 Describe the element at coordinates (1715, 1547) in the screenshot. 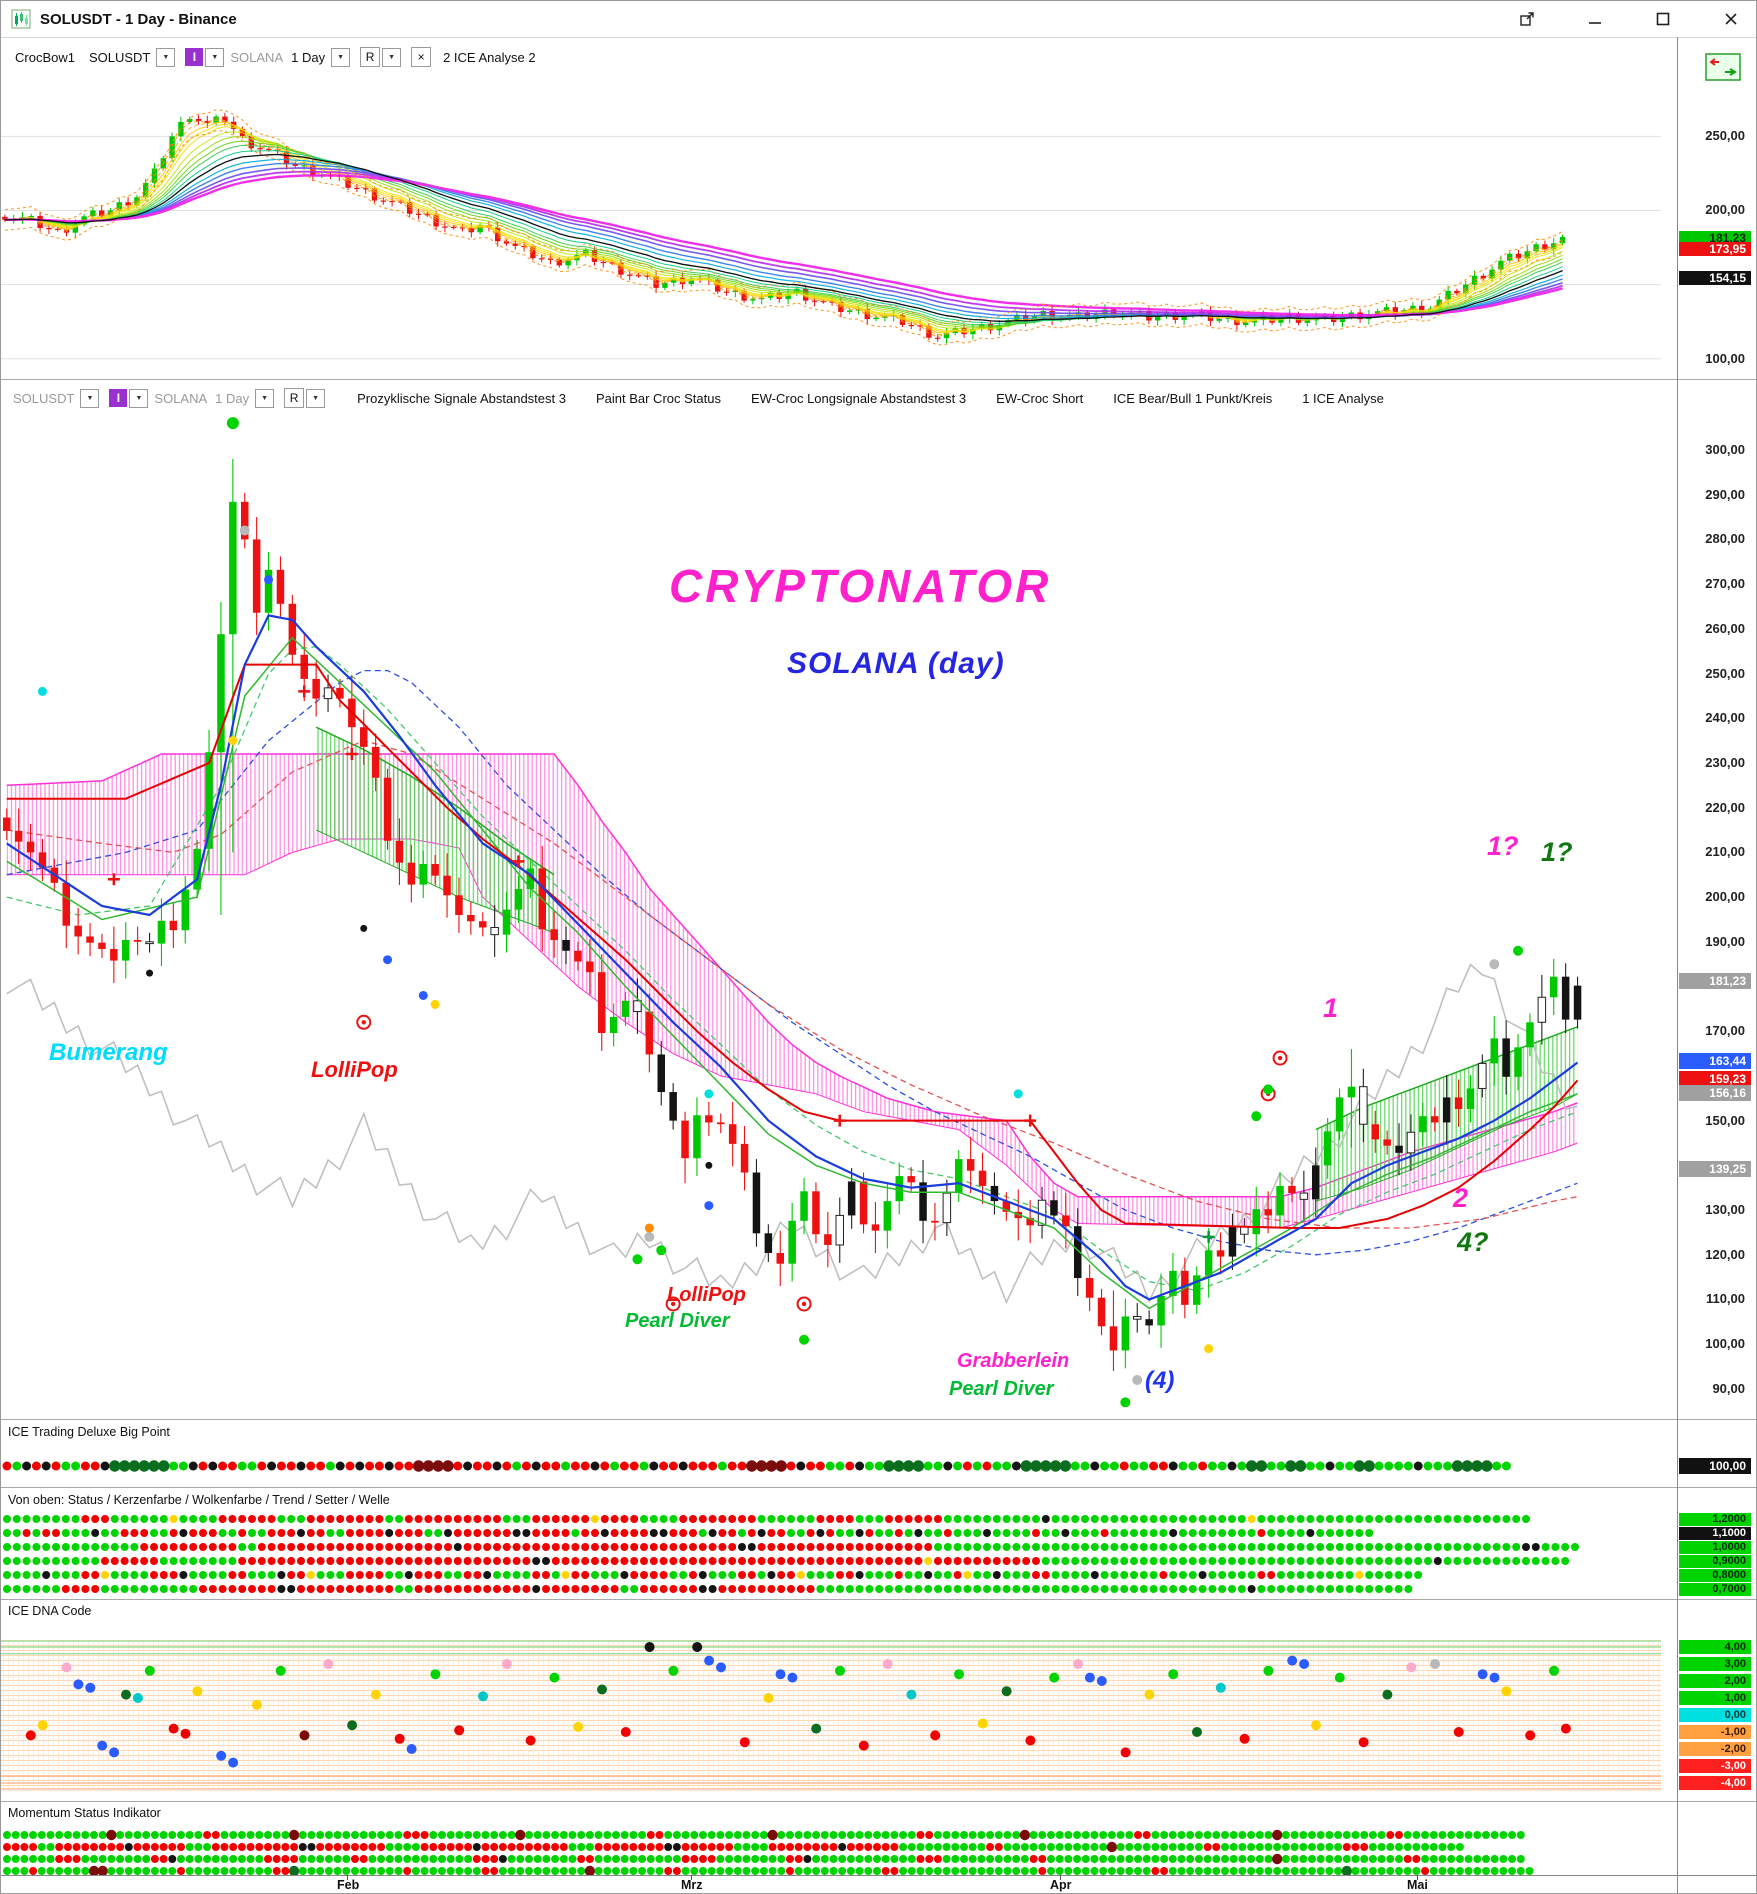

I see `price-tag: 1,0000` at that location.